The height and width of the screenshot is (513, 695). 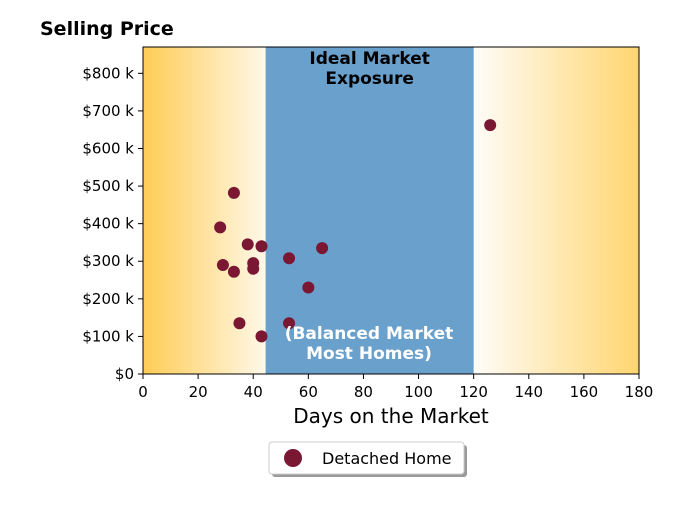 What do you see at coordinates (387, 458) in the screenshot?
I see `legend-label: Detached Home` at bounding box center [387, 458].